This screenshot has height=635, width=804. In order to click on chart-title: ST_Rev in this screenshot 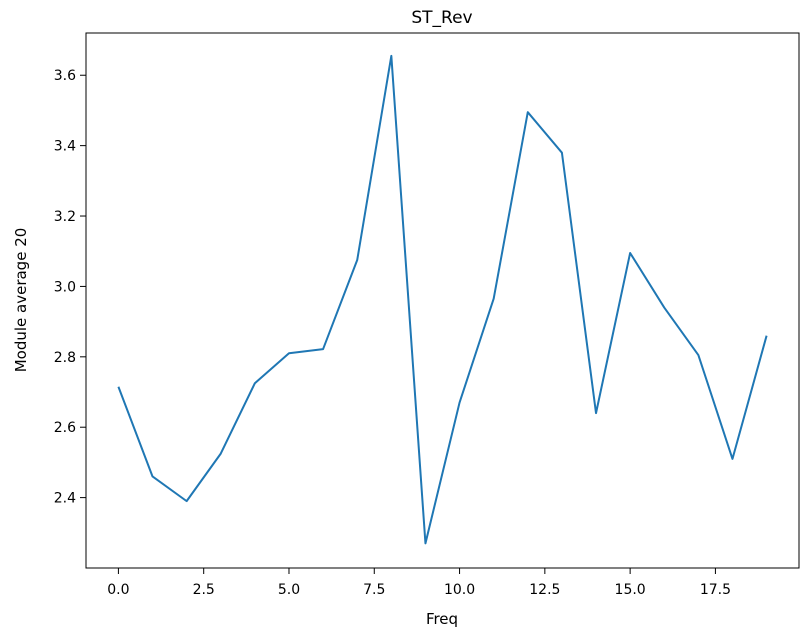, I will do `click(441, 18)`.